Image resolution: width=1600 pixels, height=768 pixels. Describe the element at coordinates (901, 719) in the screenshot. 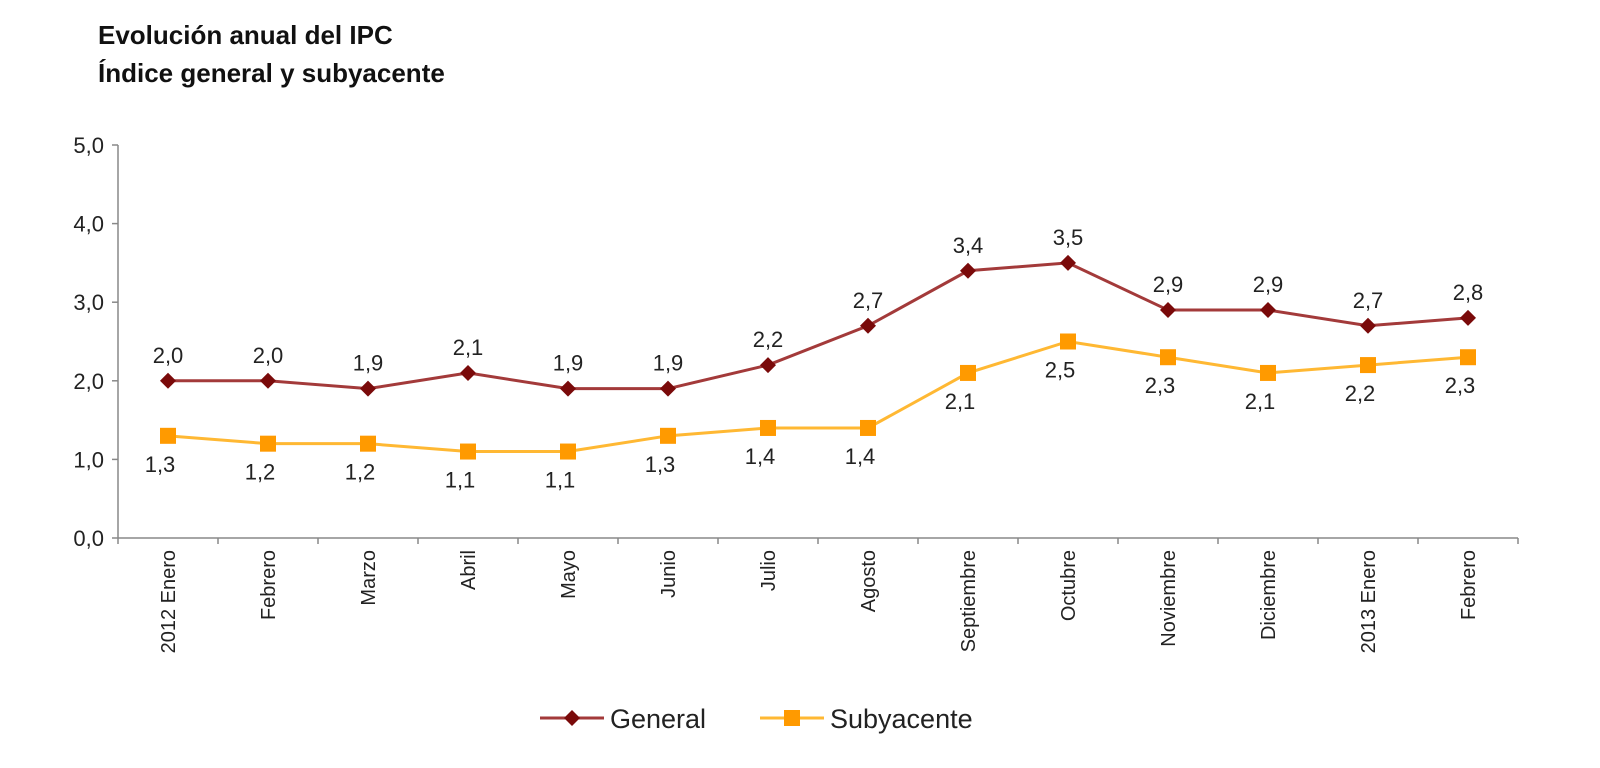

I see `legend-label-subyacente: Subyacente` at that location.